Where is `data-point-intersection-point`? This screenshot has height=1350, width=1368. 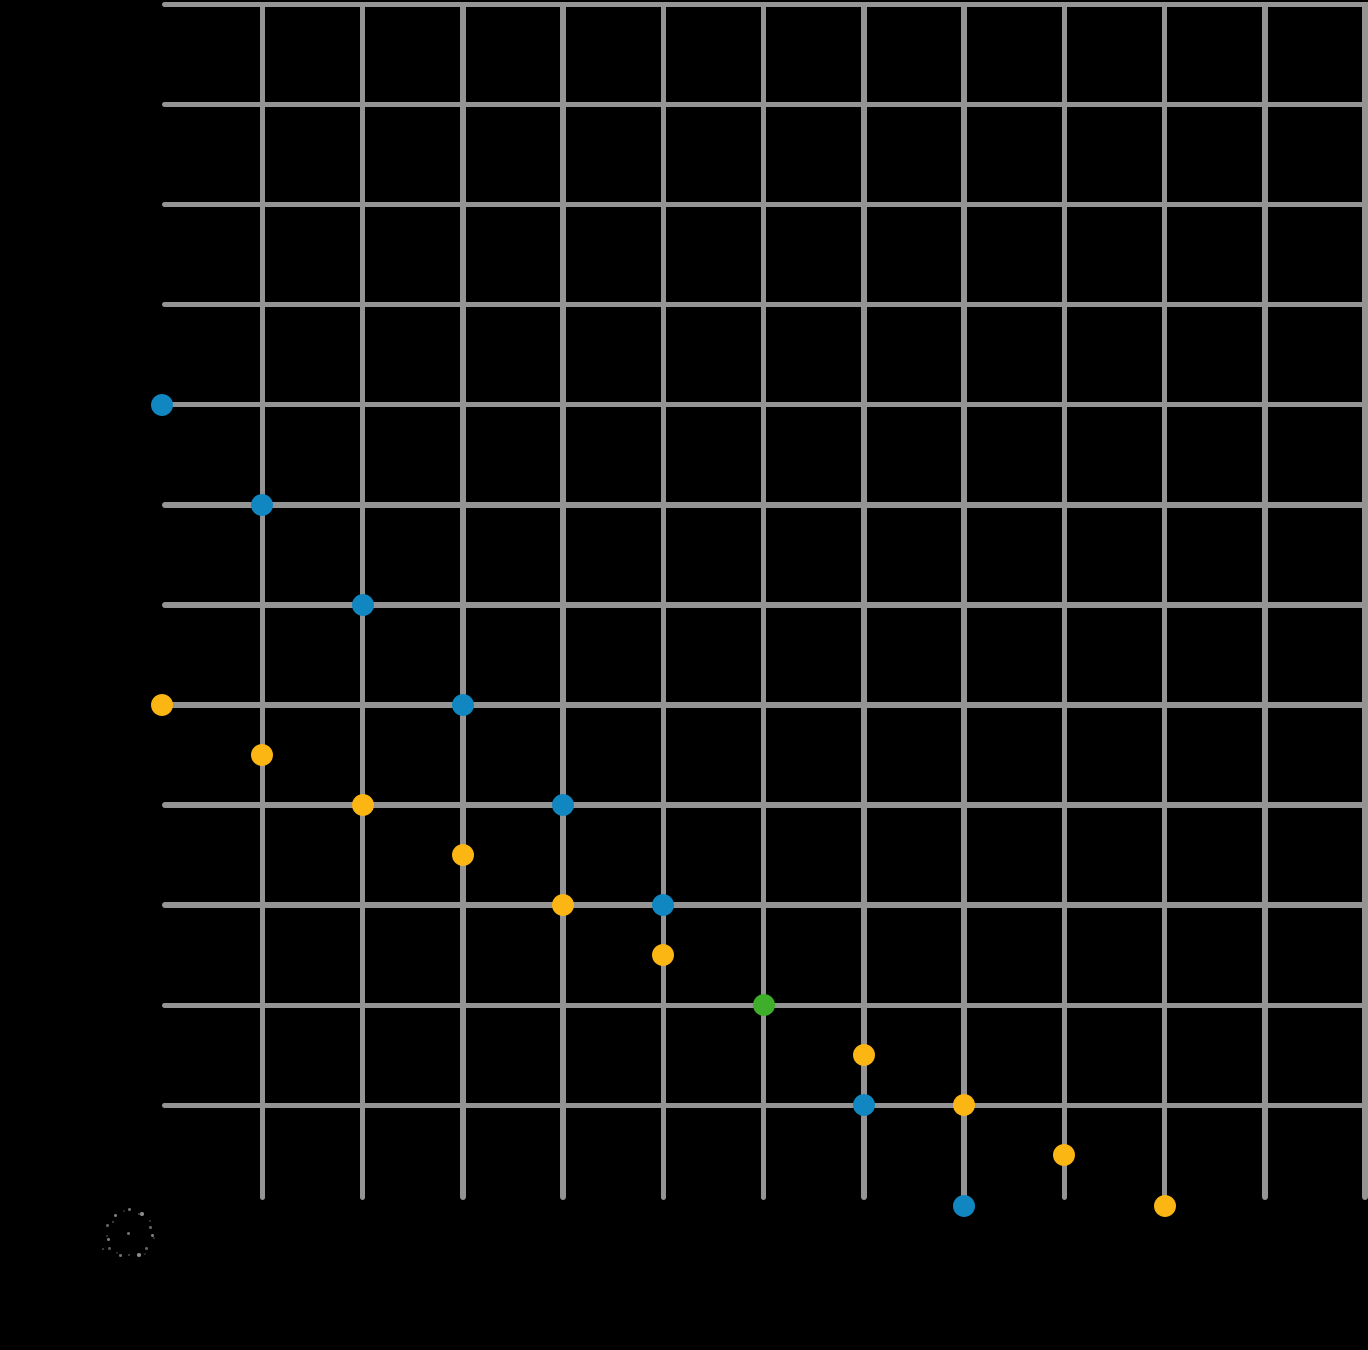 data-point-intersection-point is located at coordinates (763, 1005).